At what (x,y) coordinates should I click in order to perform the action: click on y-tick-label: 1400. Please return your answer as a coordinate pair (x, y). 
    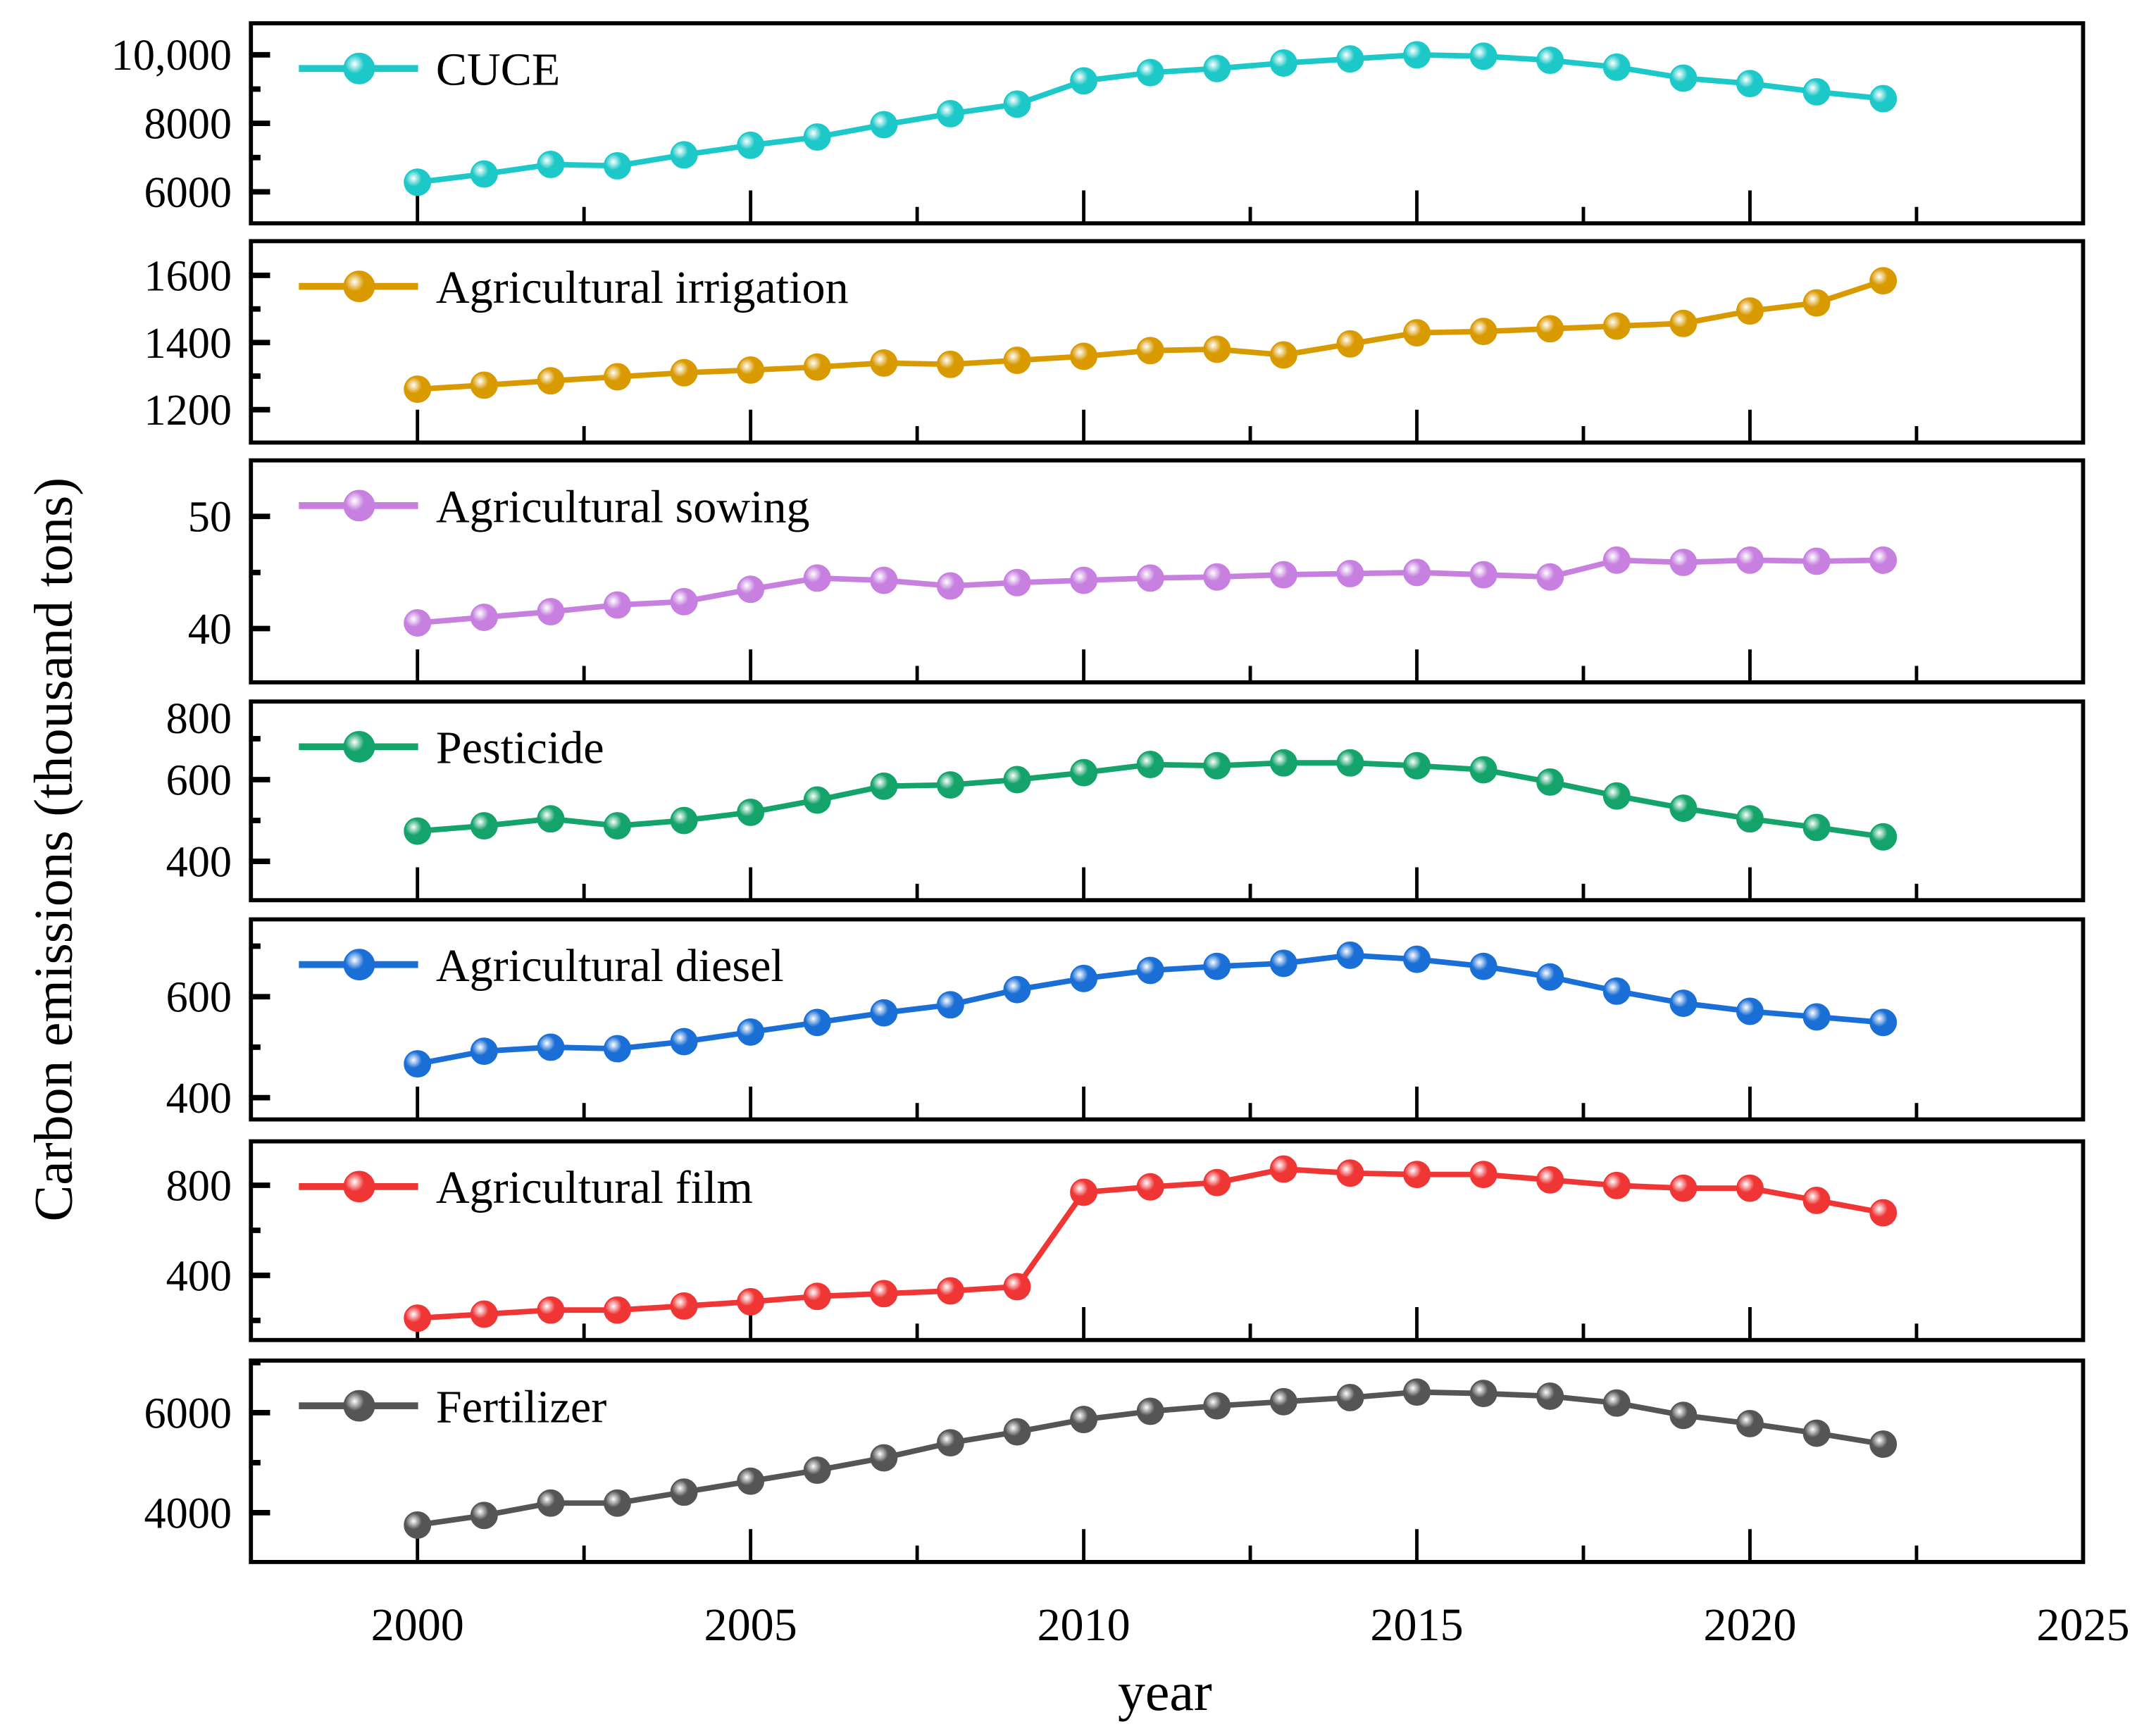
    Looking at the image, I should click on (188, 344).